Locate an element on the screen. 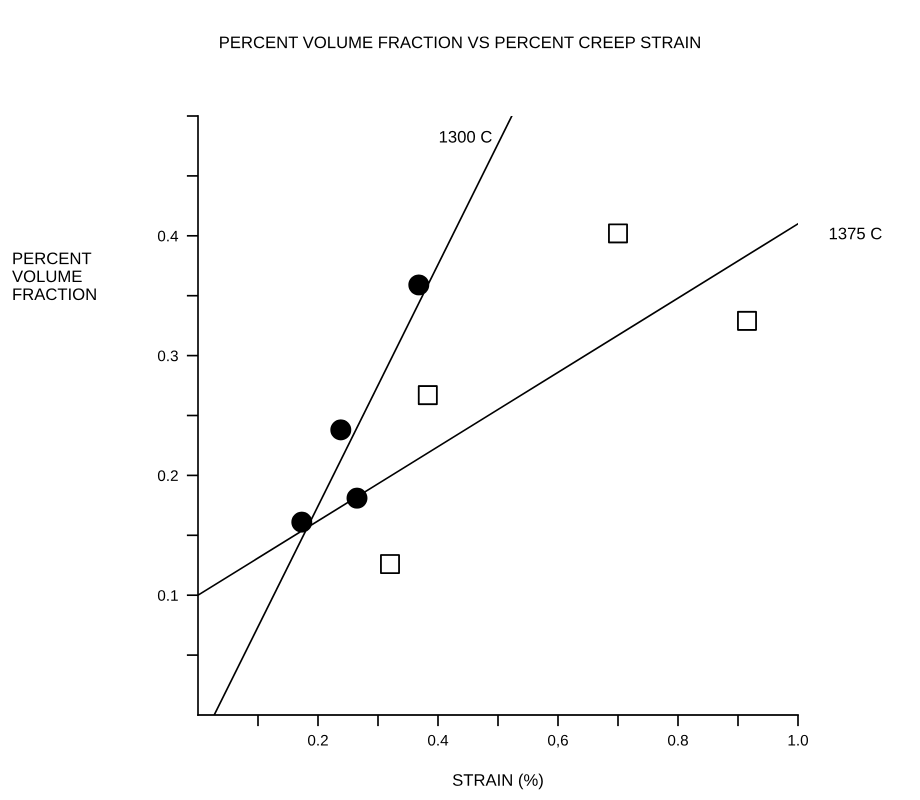  series-label: 1375 C is located at coordinates (856, 234).